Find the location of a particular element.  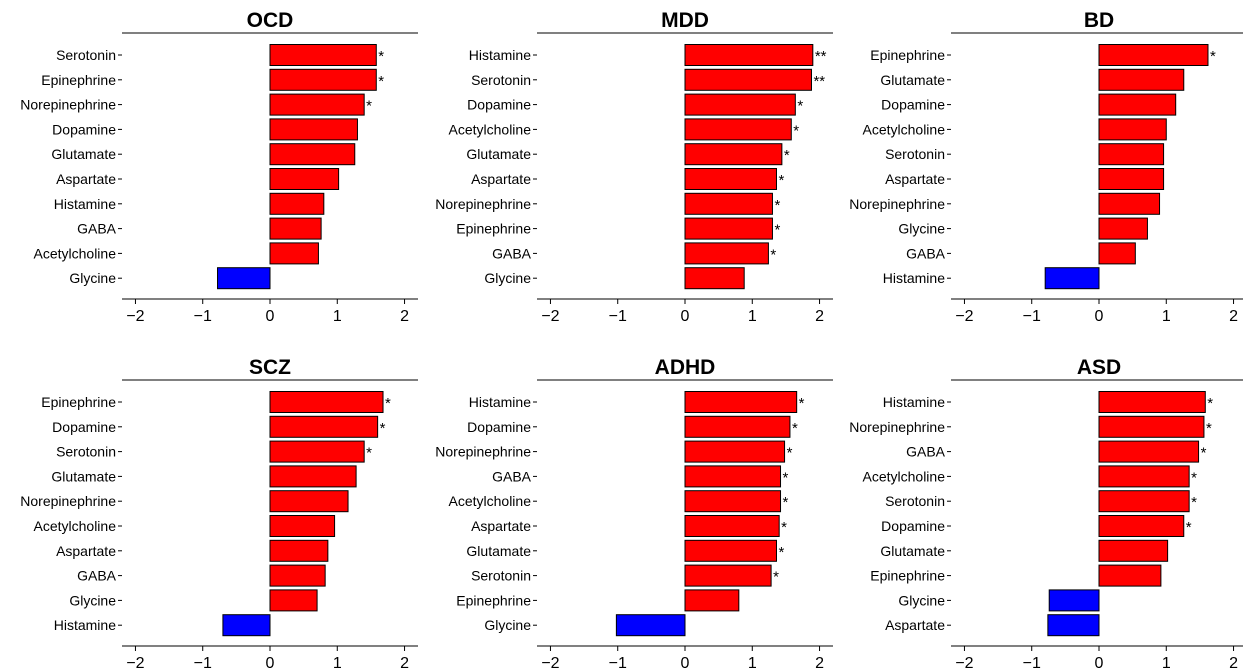

panel-title: OCD is located at coordinates (270, 20).